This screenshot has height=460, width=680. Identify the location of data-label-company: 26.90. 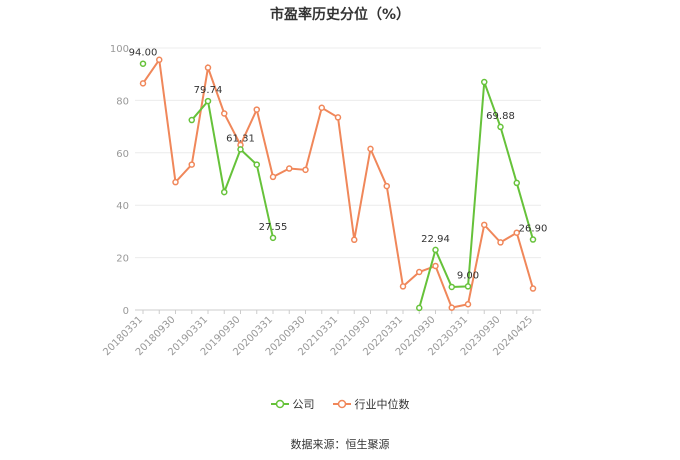
(533, 229).